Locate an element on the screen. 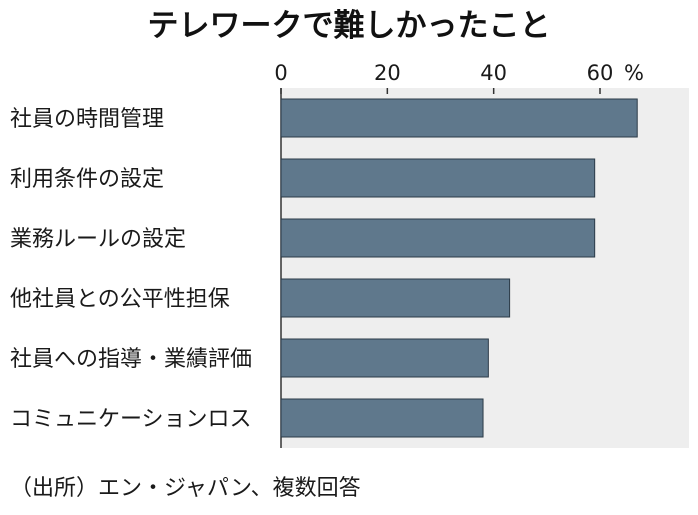 The height and width of the screenshot is (515, 698). source-note: （出所）エン・ジャパン、複数回答 is located at coordinates (185, 488).